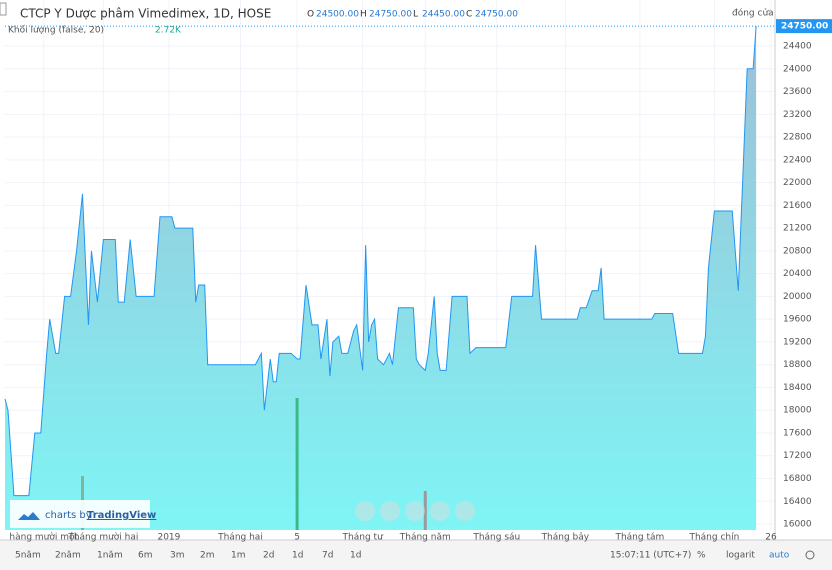  Describe the element at coordinates (797, 138) in the screenshot. I see `y-tick-label: 22800` at that location.